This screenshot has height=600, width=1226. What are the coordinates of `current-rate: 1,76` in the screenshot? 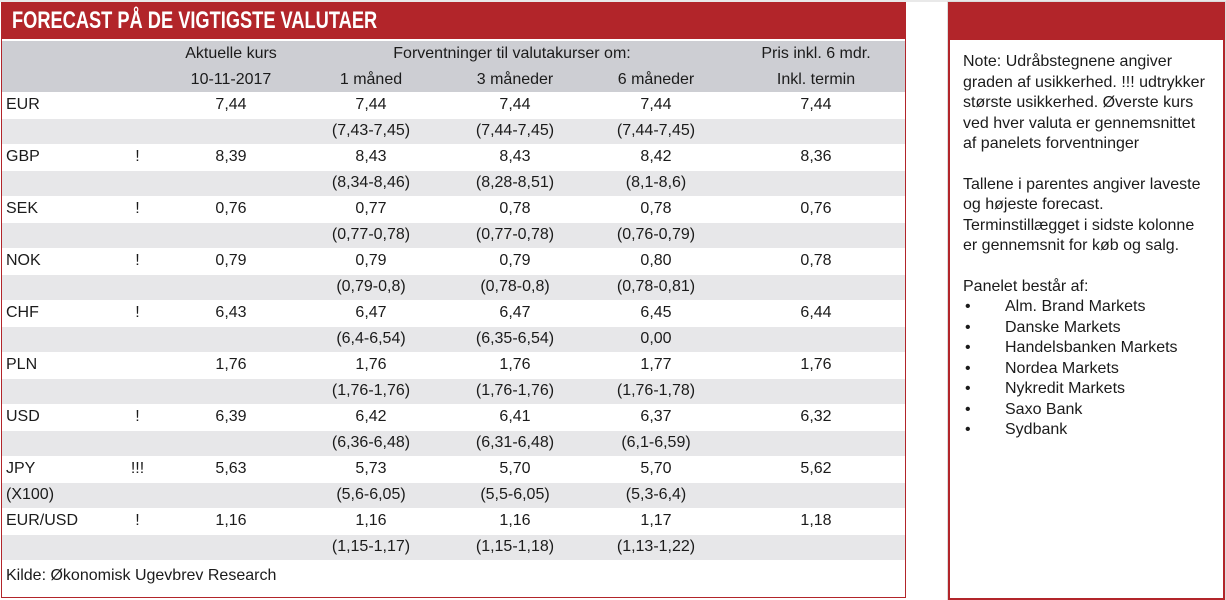 It's located at (231, 365).